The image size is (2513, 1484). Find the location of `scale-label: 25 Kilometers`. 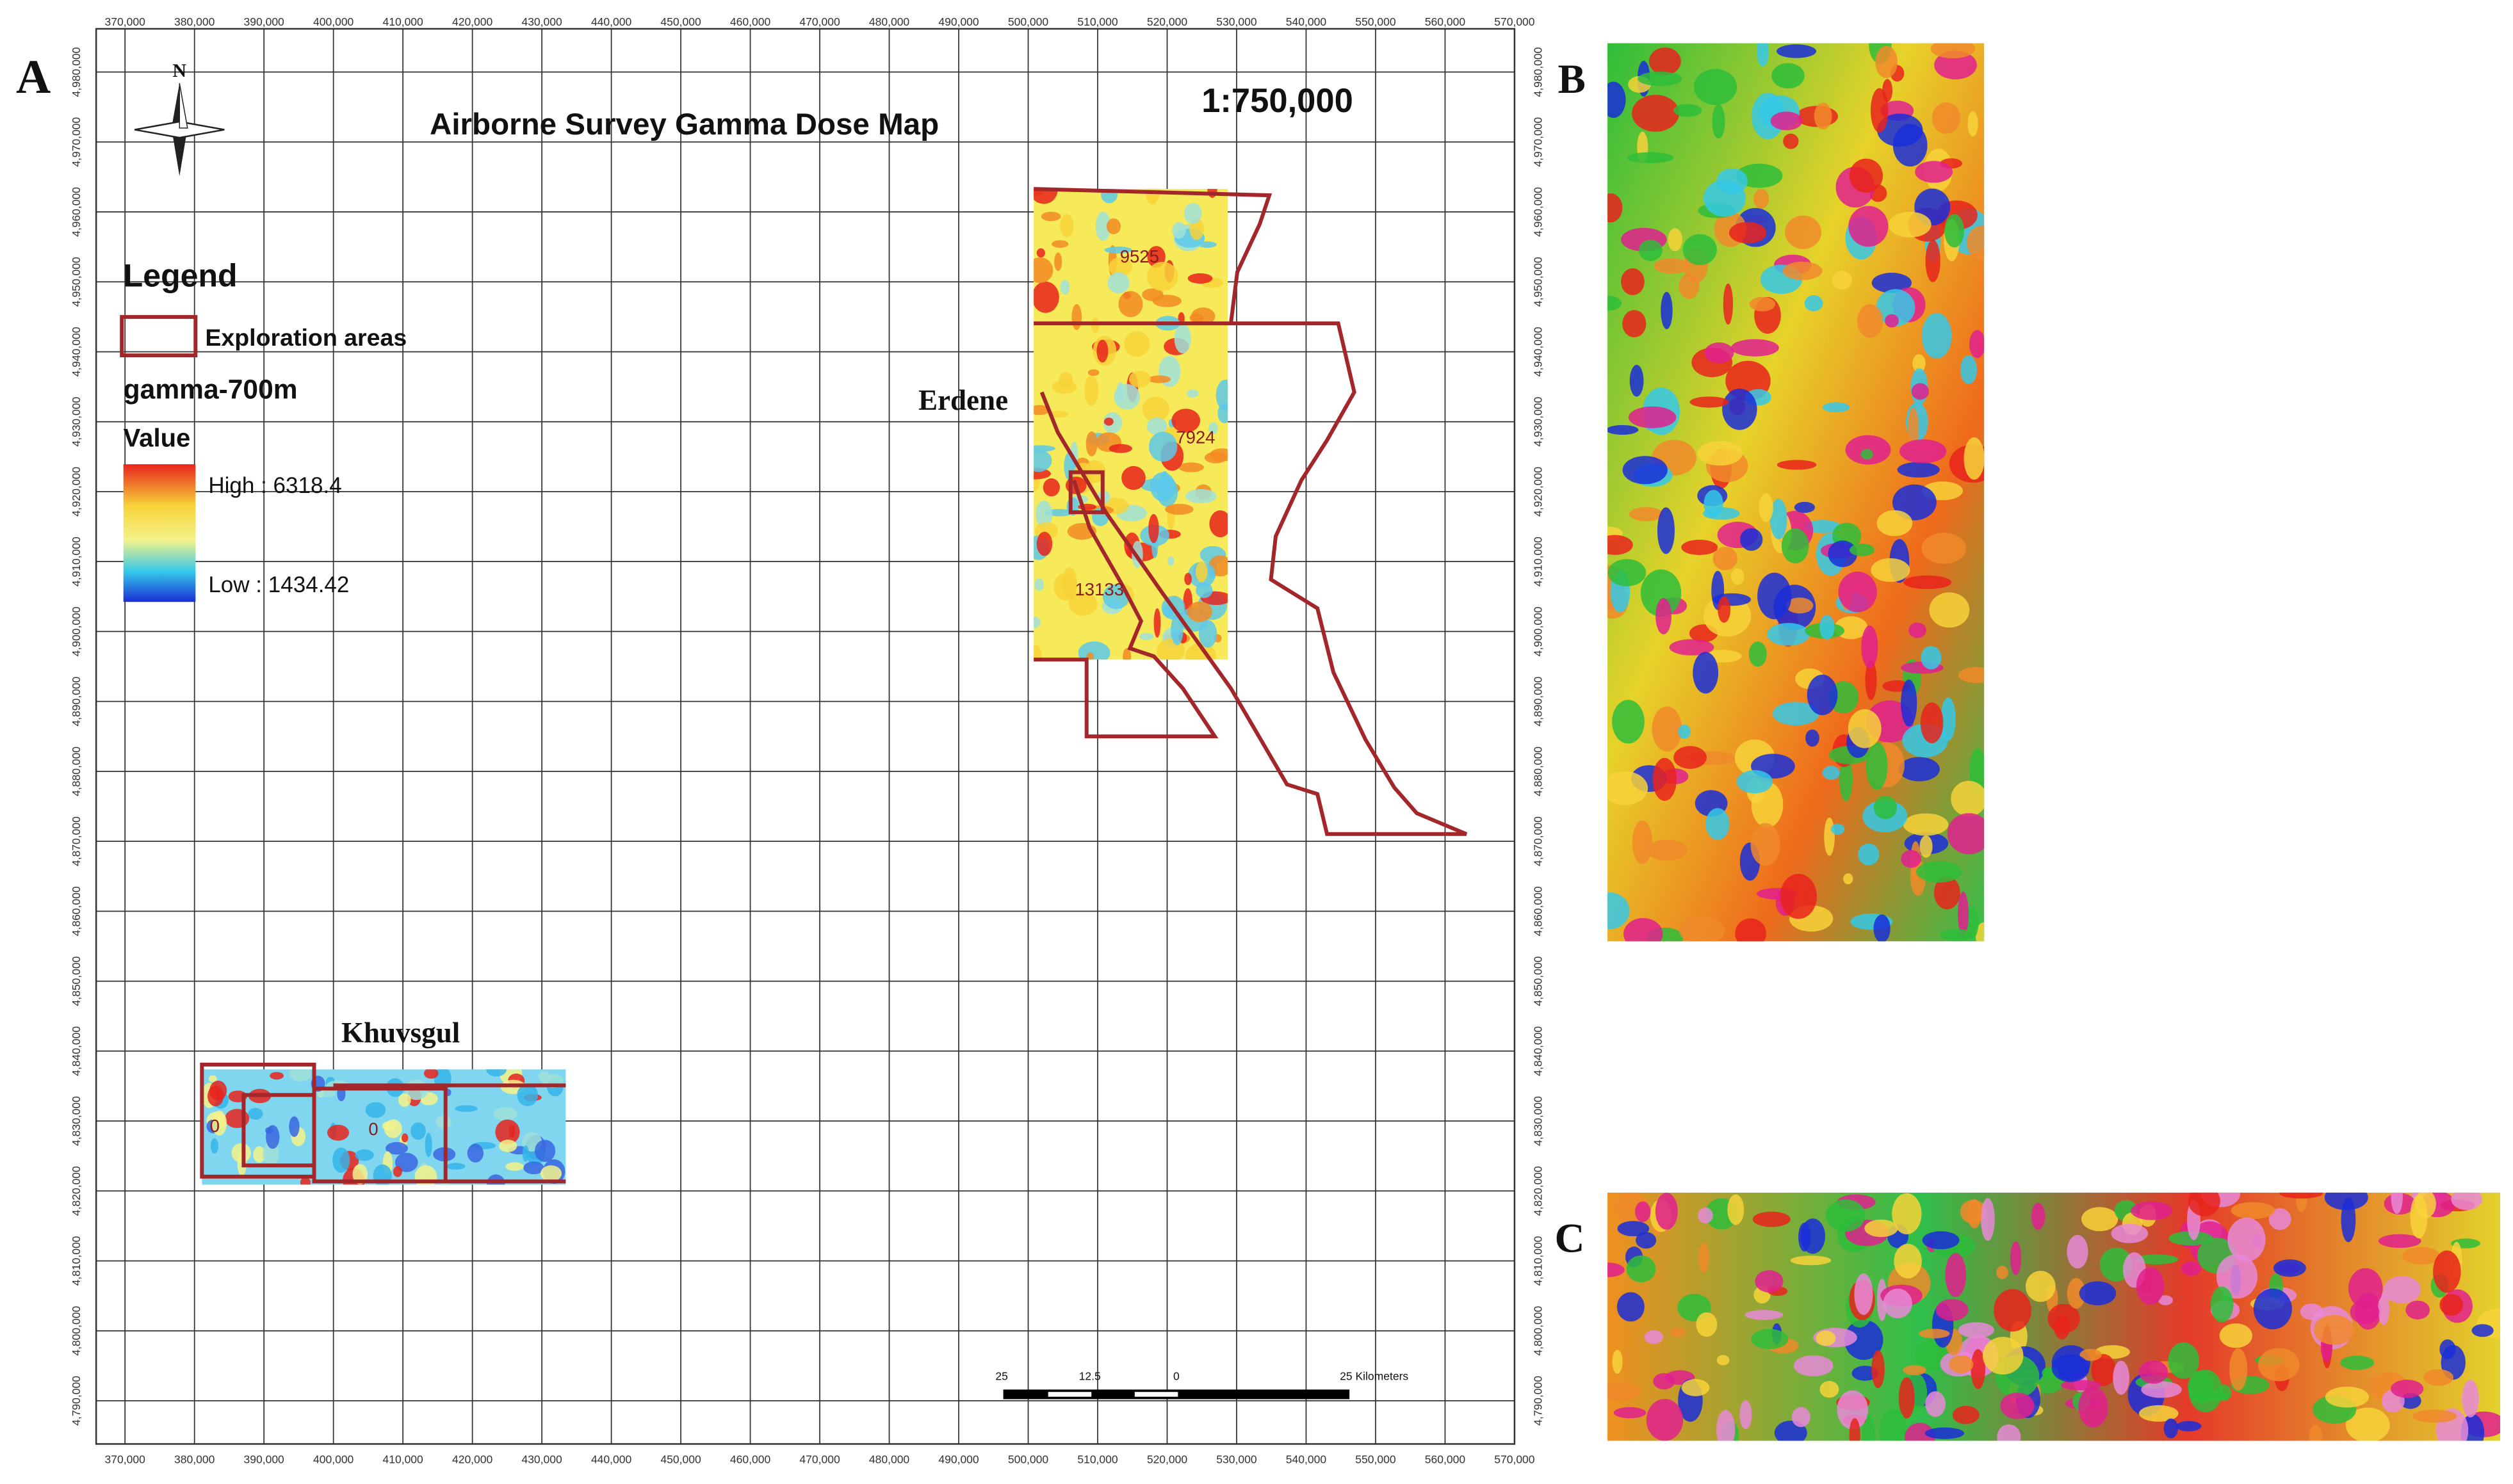

scale-label: 25 Kilometers is located at coordinates (1374, 1375).